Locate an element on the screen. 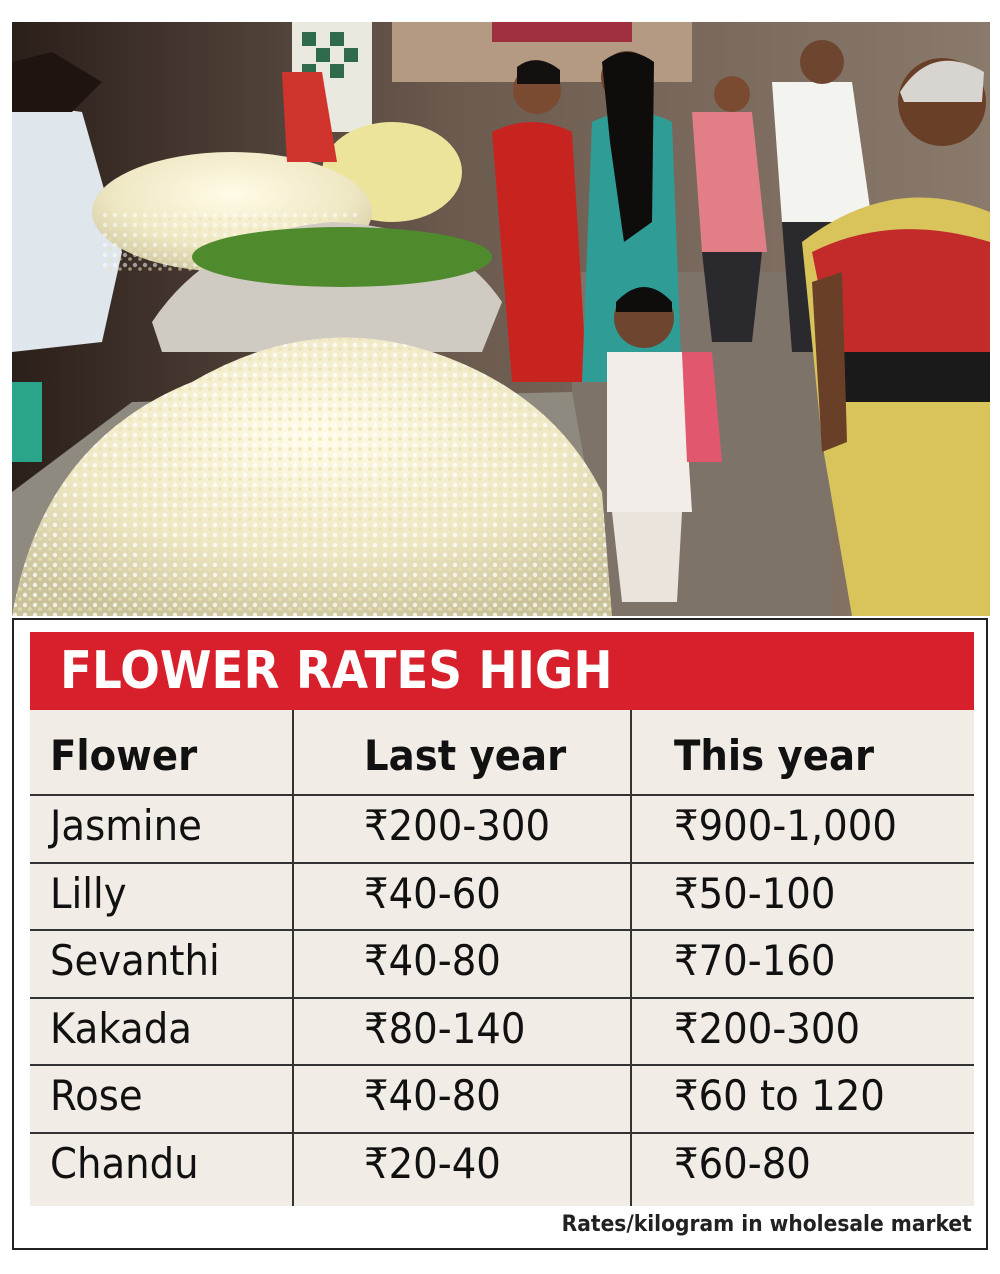 The image size is (1000, 1274). banner-title: FLOWER RATES HIGH is located at coordinates (336, 671).